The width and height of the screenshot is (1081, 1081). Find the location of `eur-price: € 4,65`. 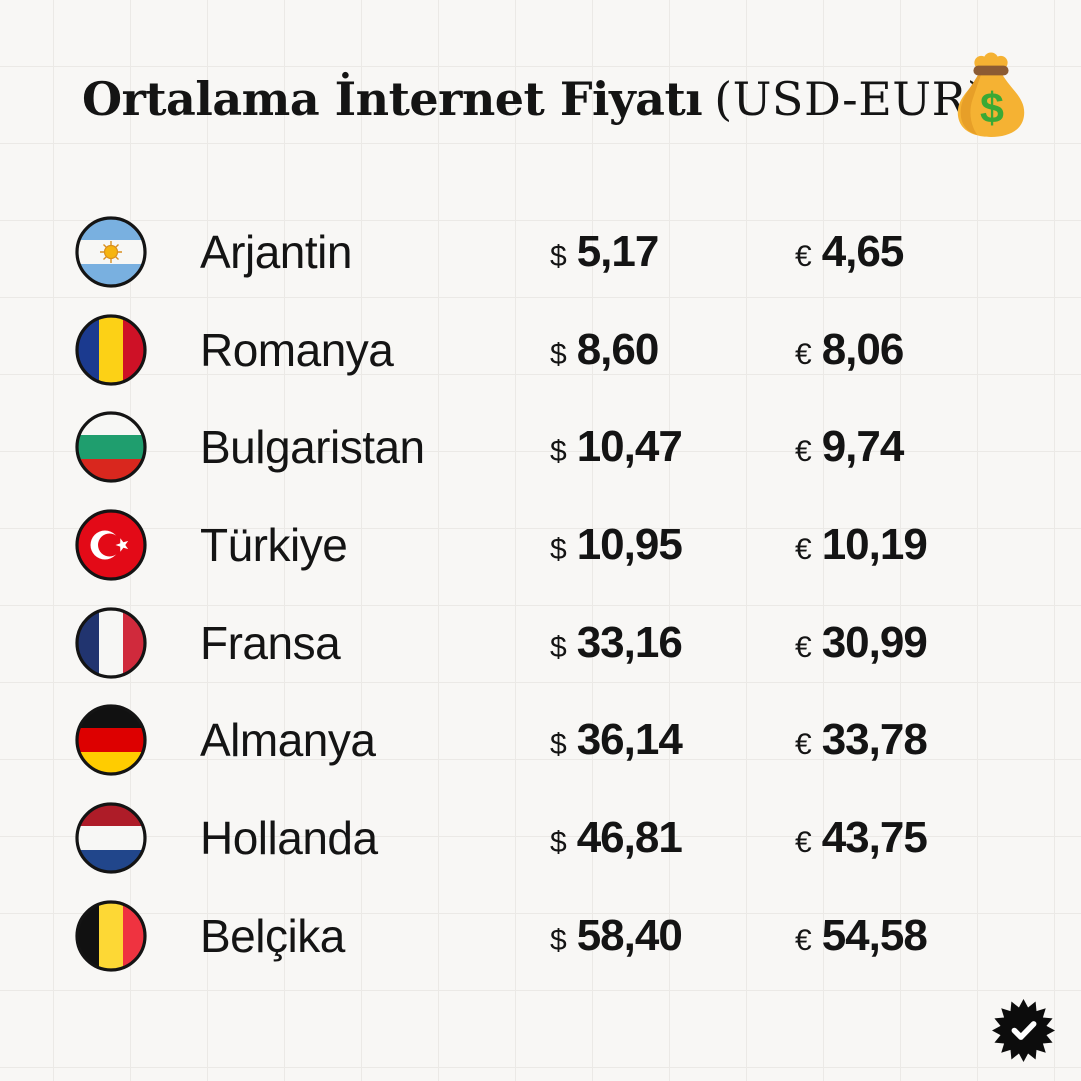

eur-price: € 4,65 is located at coordinates (938, 252).